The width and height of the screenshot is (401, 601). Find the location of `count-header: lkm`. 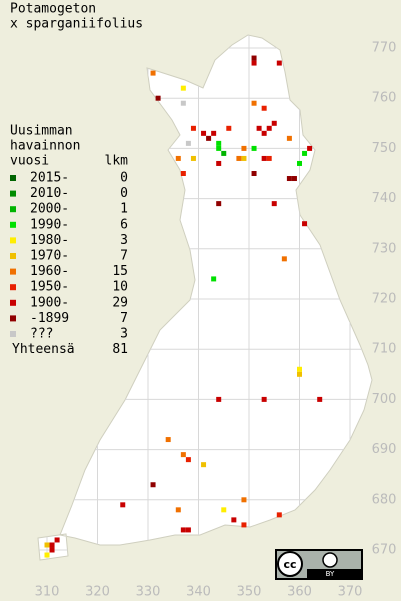

count-header: lkm is located at coordinates (117, 161).